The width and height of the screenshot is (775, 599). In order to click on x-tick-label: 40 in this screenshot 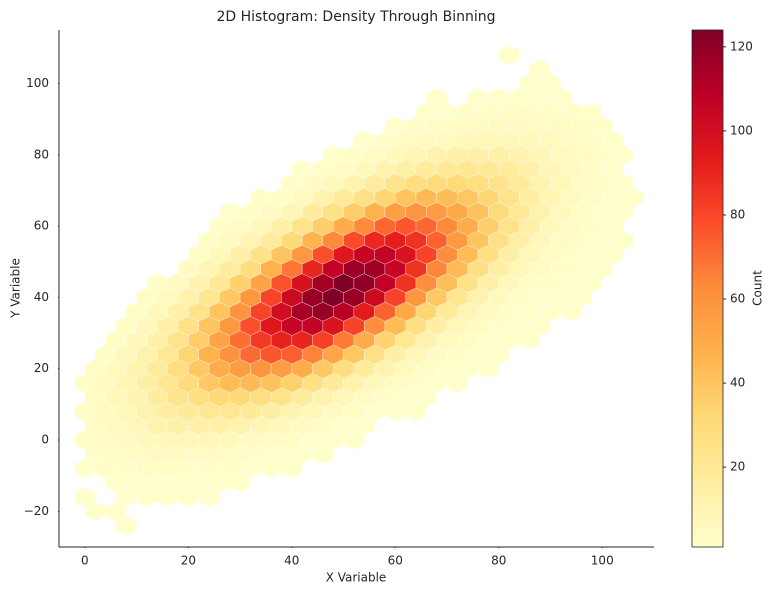, I will do `click(291, 561)`.